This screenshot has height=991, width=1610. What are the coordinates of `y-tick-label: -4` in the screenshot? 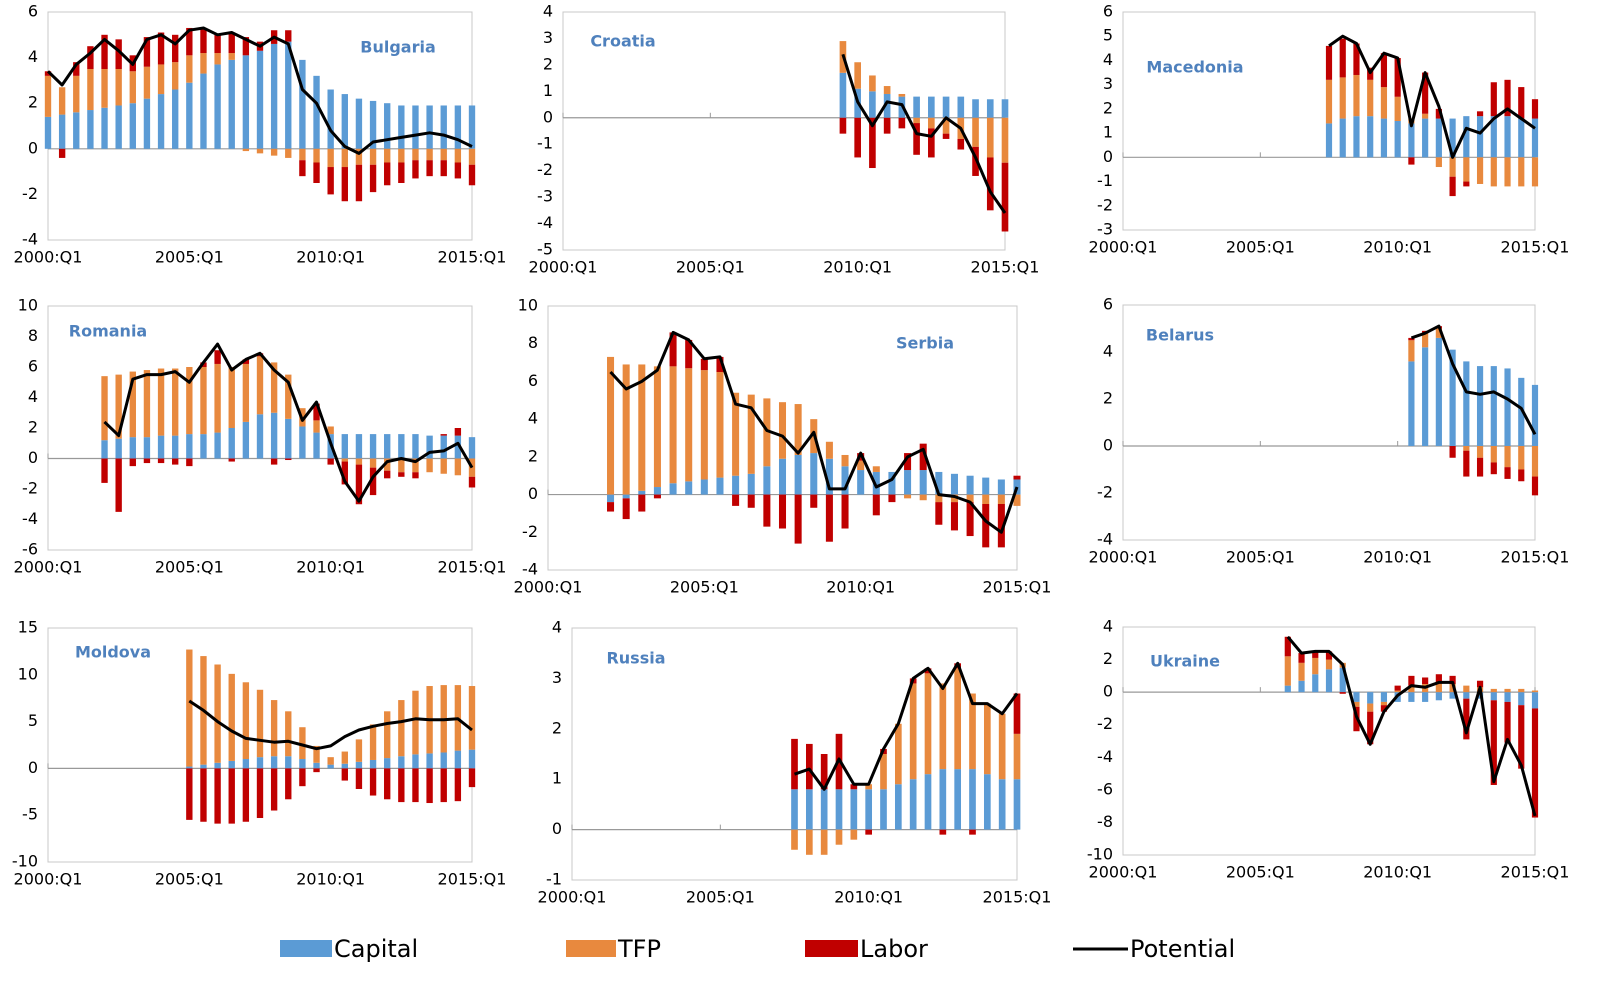 It's located at (1105, 756).